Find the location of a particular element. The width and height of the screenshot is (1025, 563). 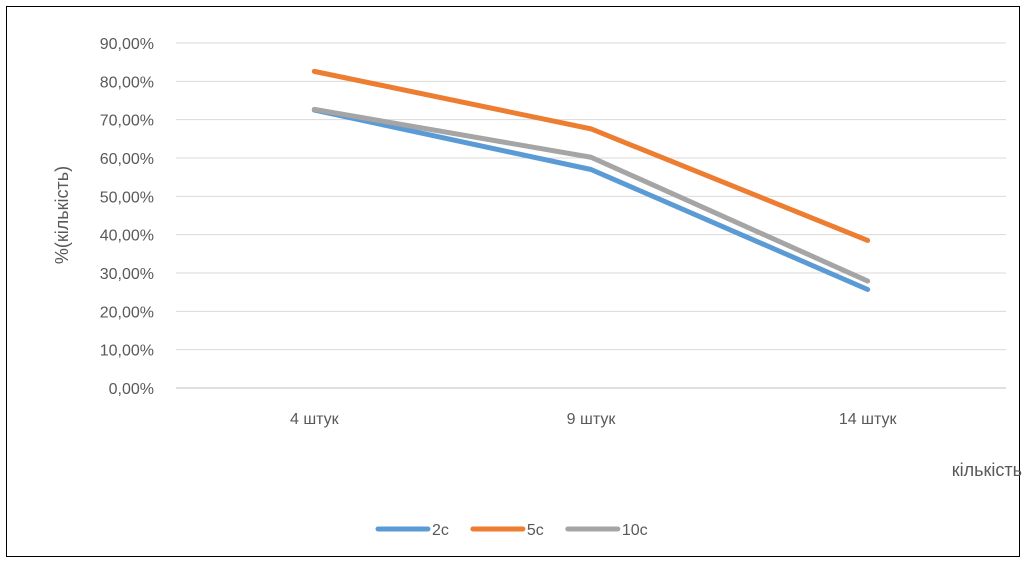

x-tick-labels: 4 штук 9 штук 14 штук is located at coordinates (593, 419).